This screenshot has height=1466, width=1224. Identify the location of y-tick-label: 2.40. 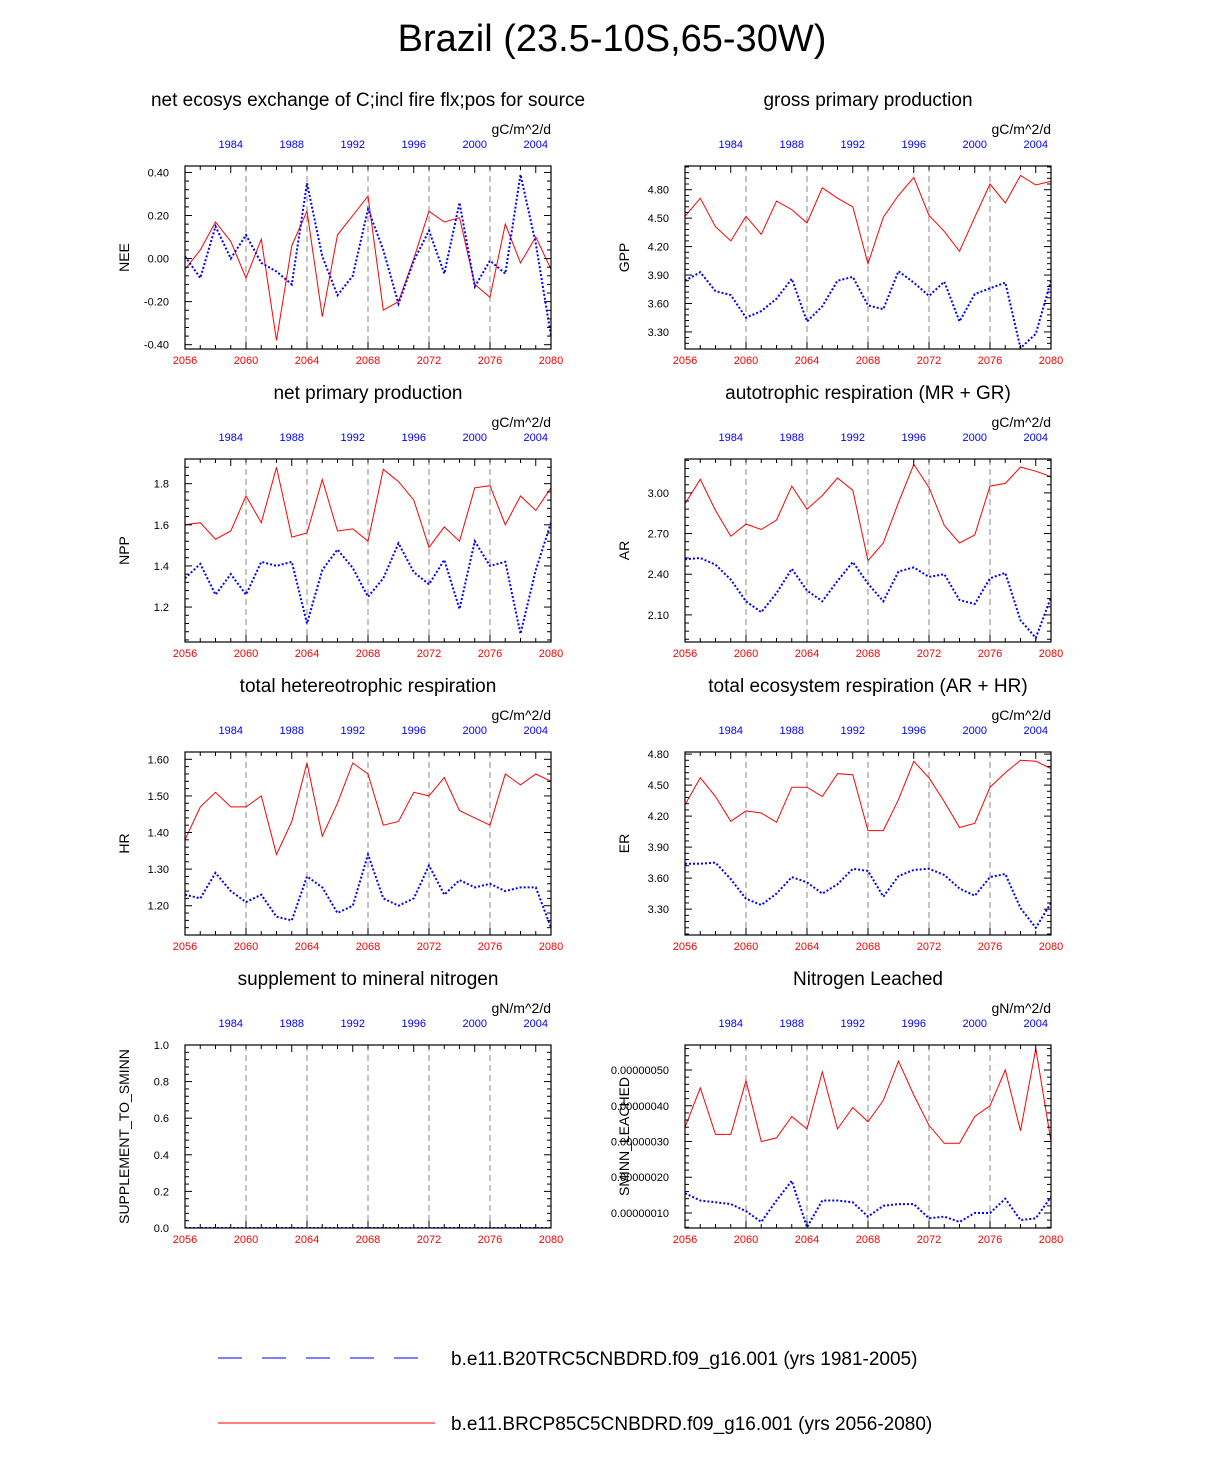
(658, 575).